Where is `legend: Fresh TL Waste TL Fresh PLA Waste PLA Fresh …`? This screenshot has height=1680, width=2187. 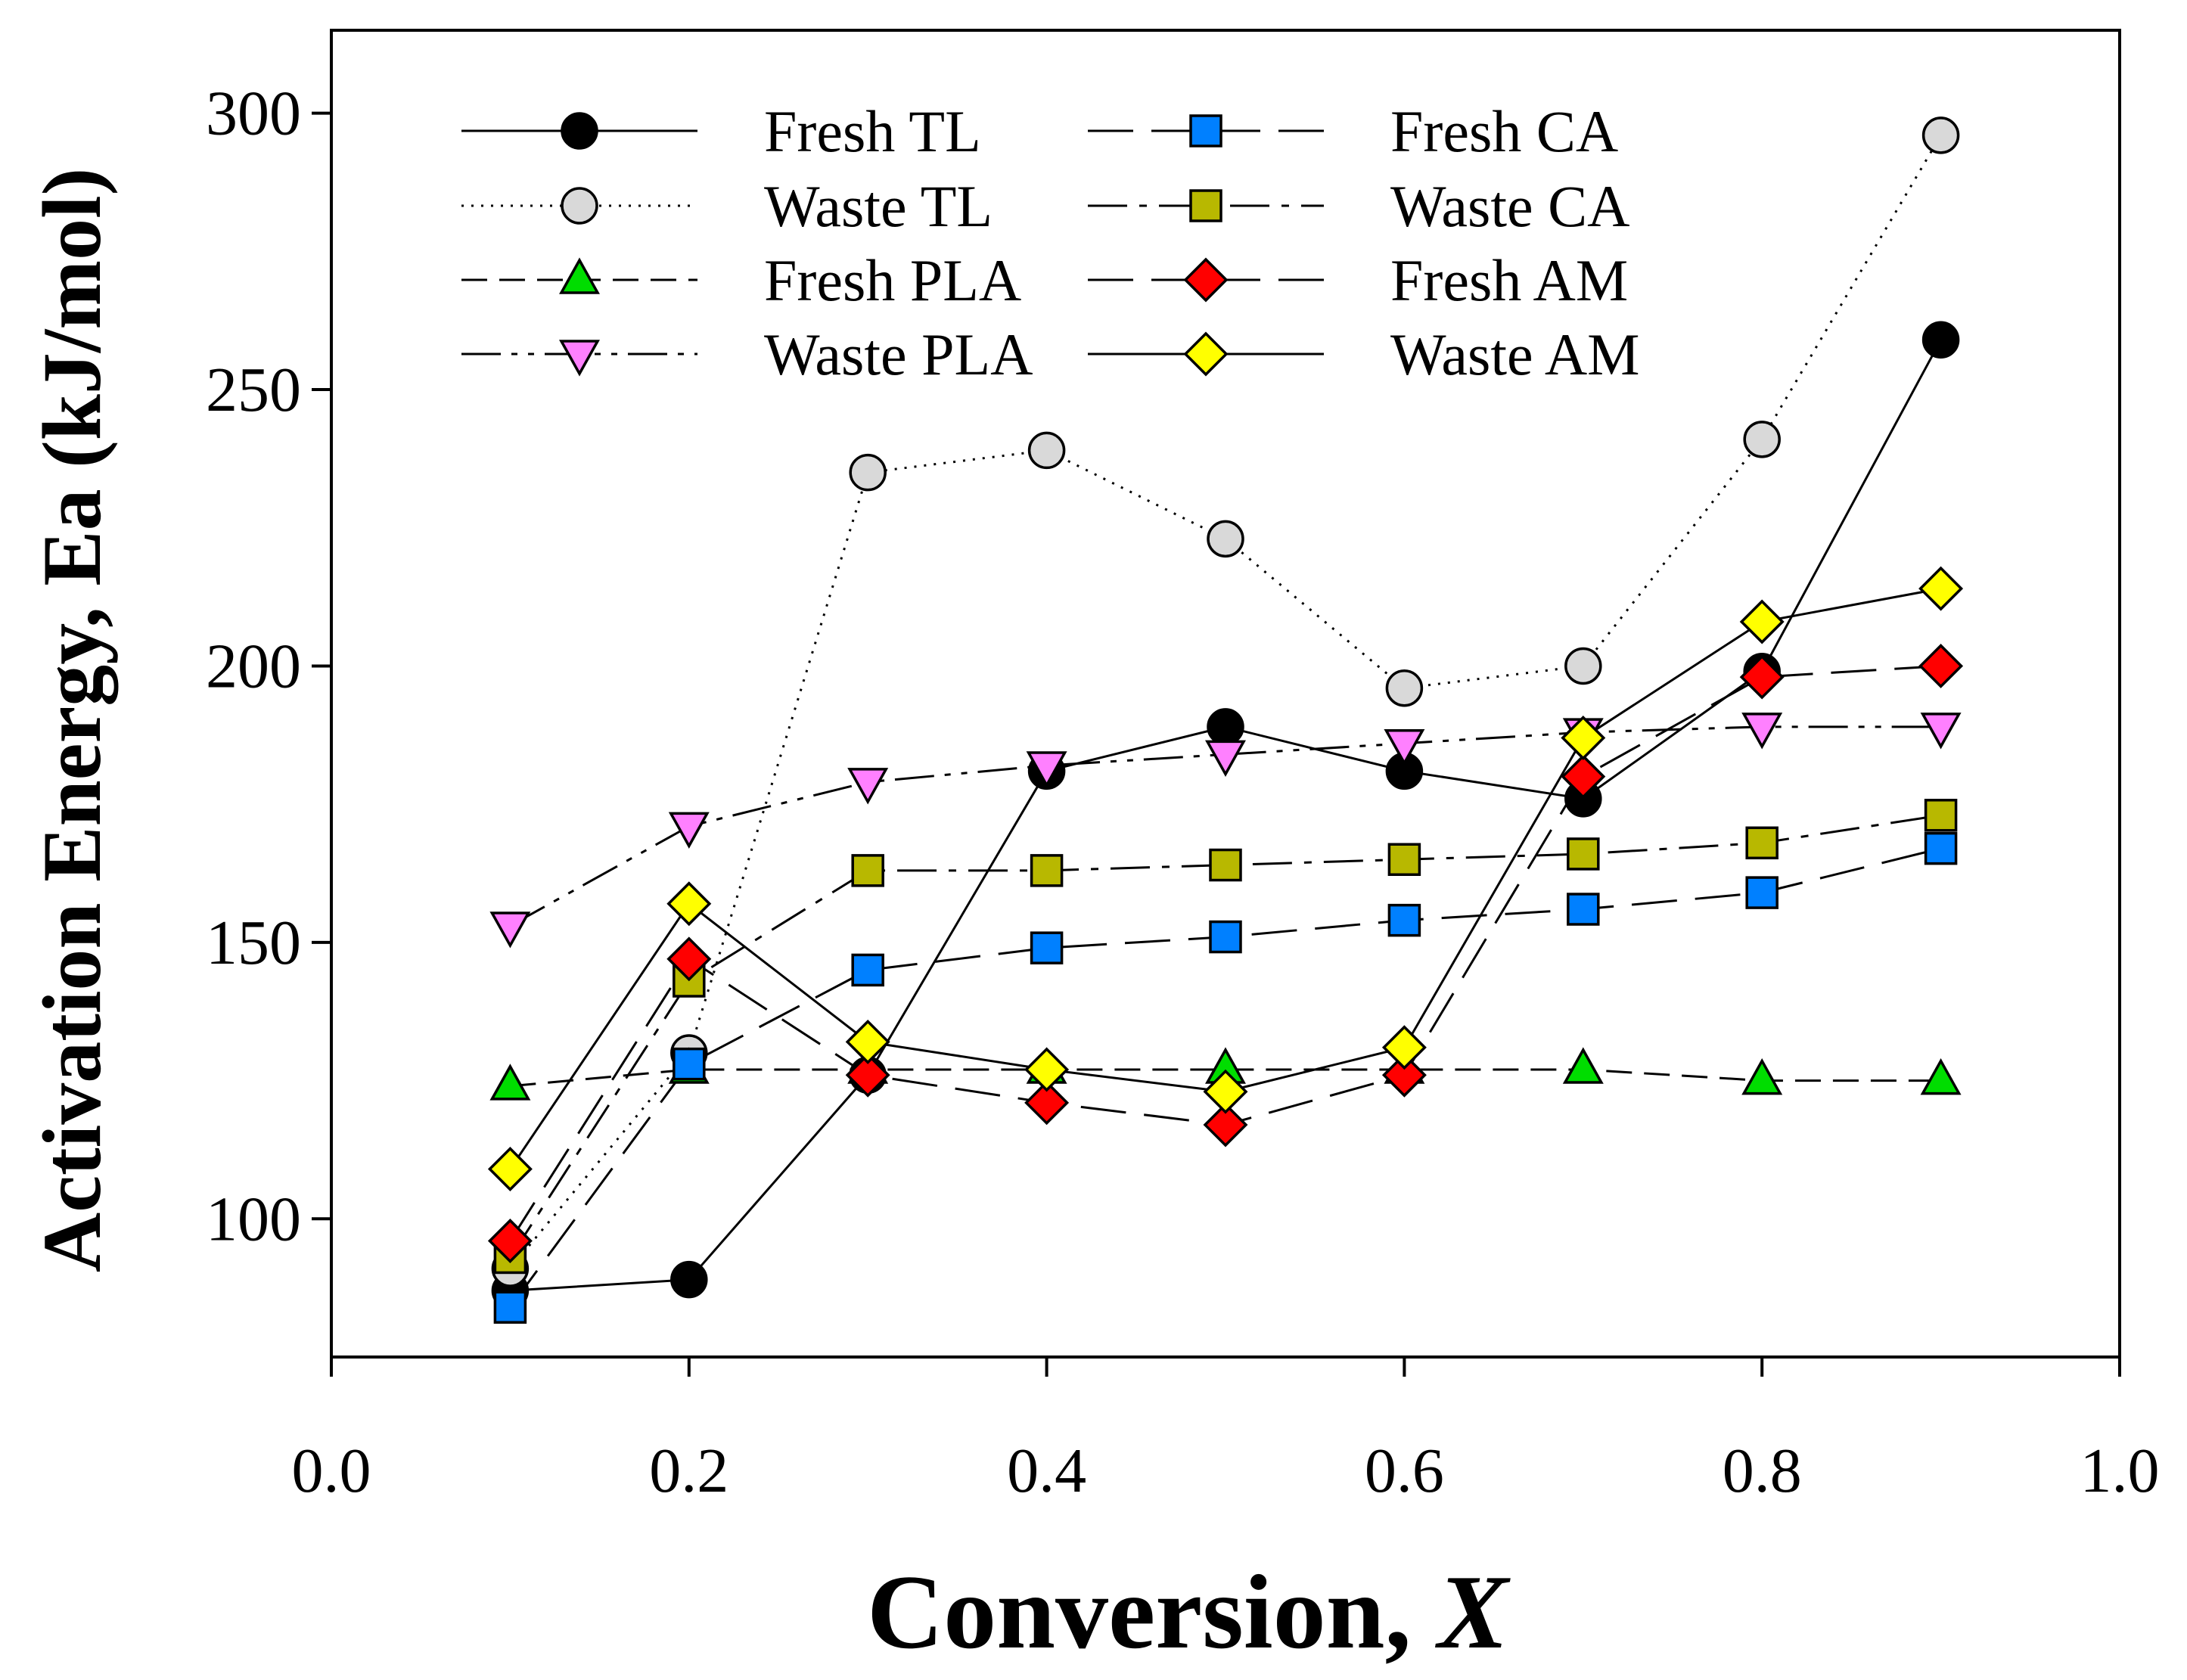 legend: Fresh TL Waste TL Fresh PLA Waste PLA Fresh … is located at coordinates (1050, 242).